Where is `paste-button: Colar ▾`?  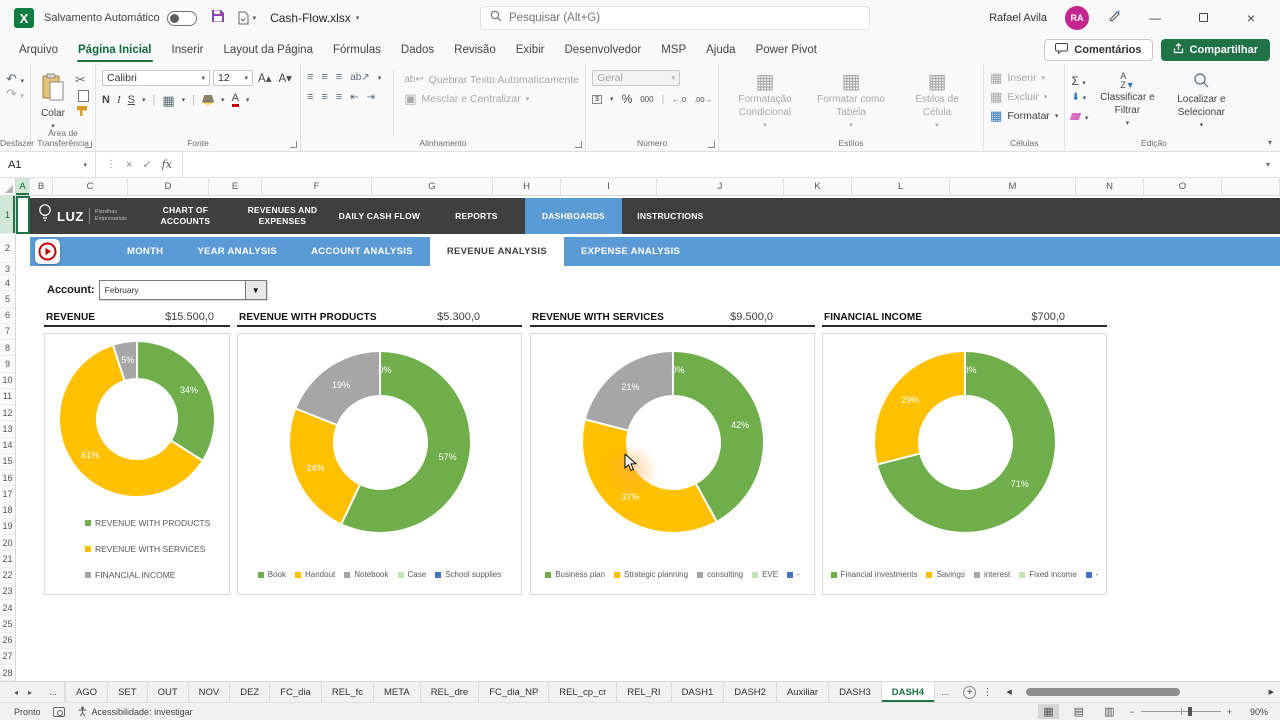
paste-button: Colar ▾ is located at coordinates (53, 102).